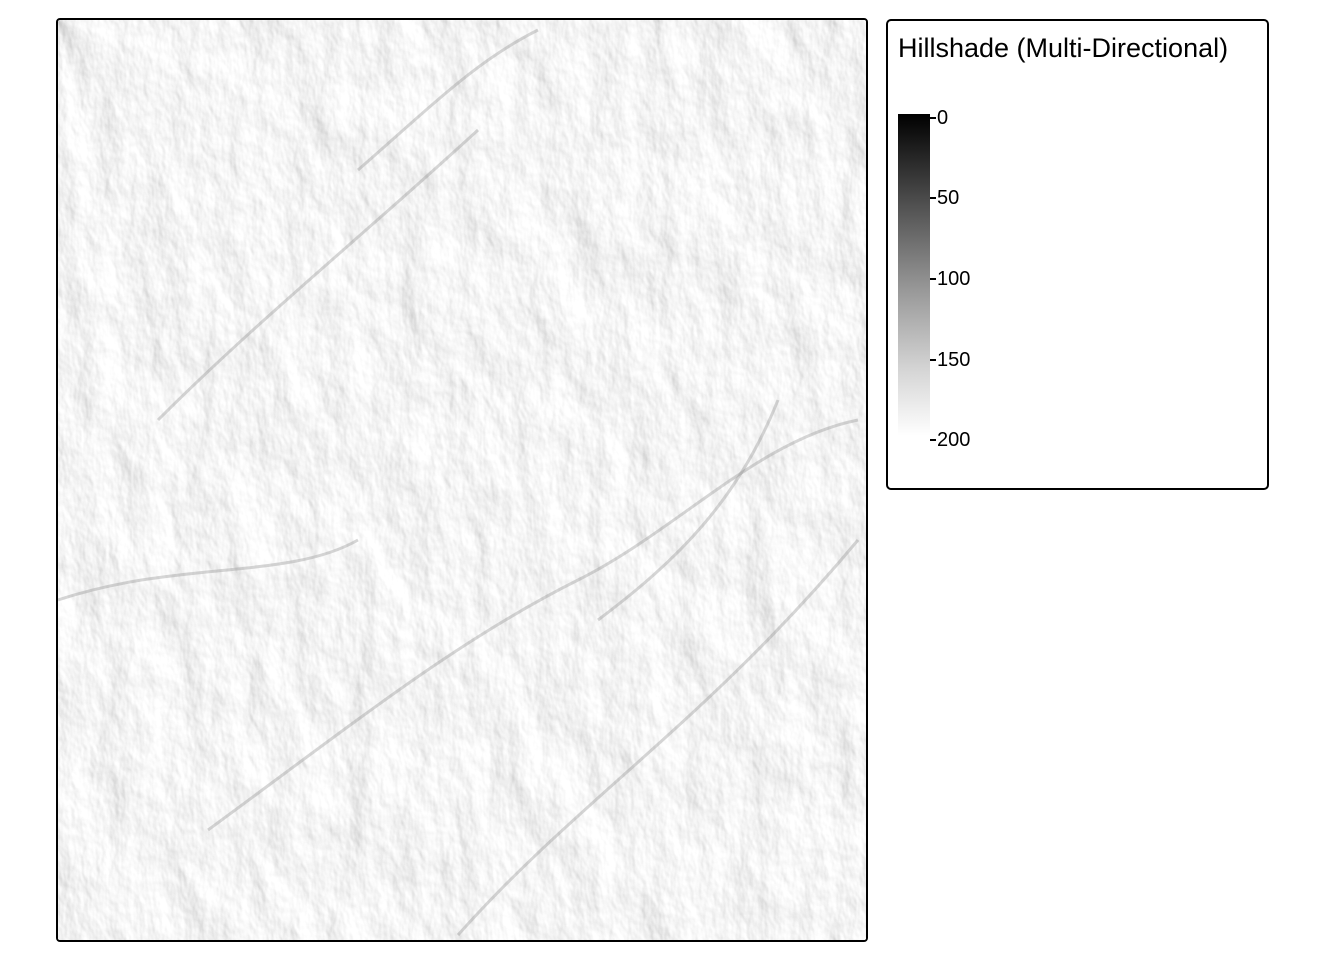 The height and width of the screenshot is (960, 1344). Describe the element at coordinates (943, 118) in the screenshot. I see `legend-tick-label: 0` at that location.